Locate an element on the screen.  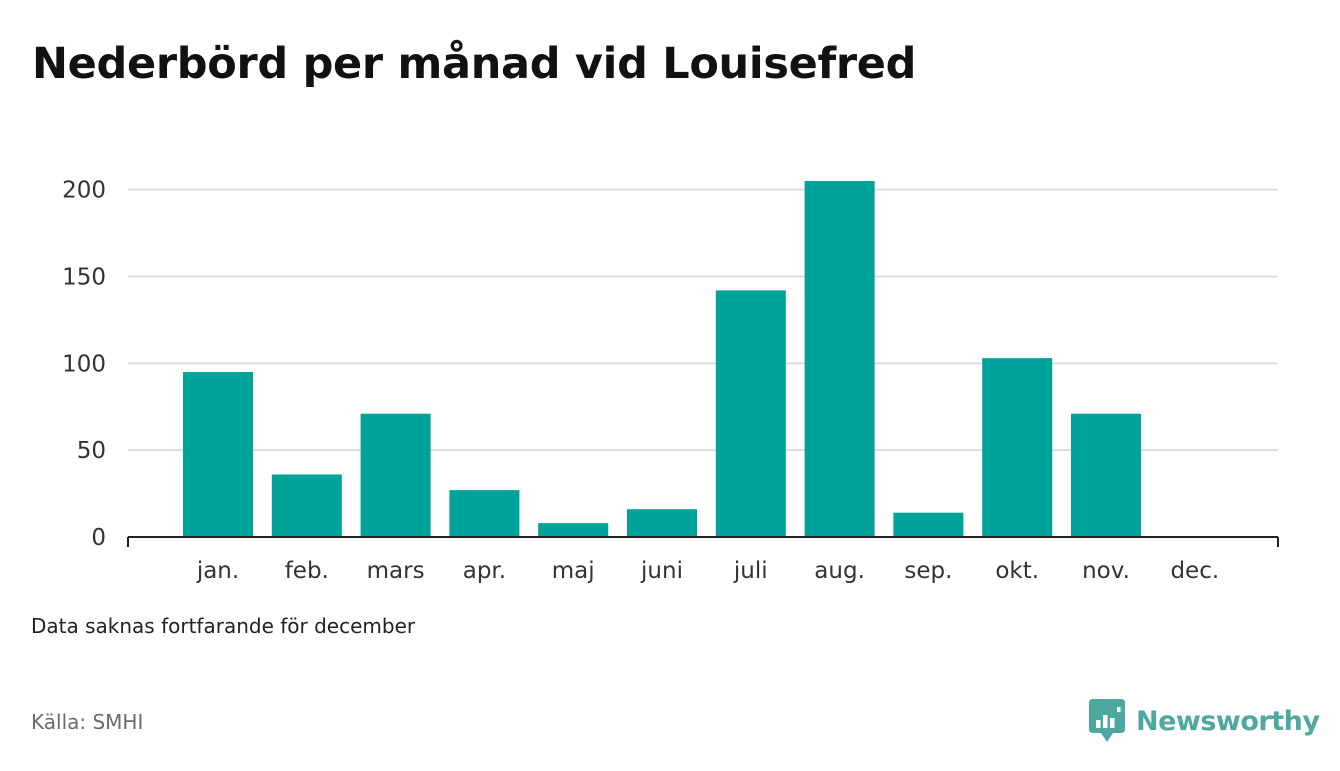
x-tick-label: sep. is located at coordinates (928, 571).